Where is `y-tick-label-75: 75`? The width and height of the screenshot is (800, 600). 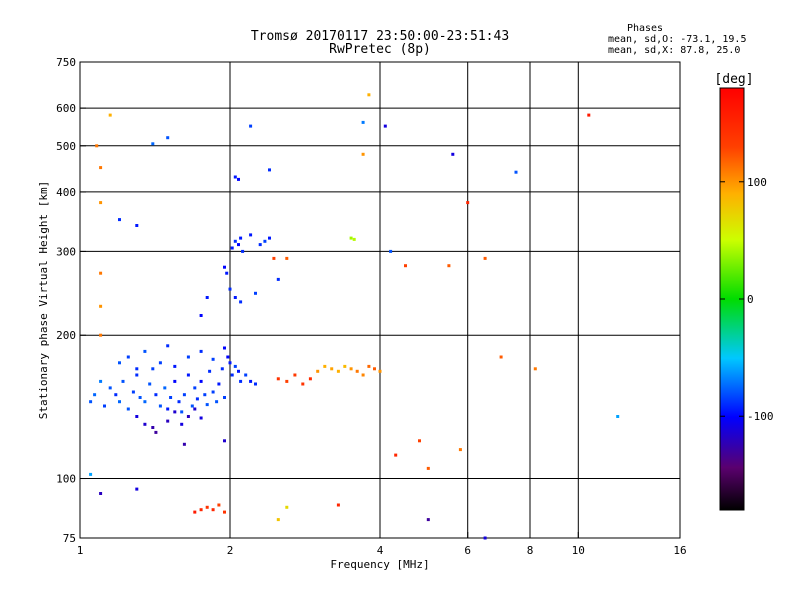 y-tick-label-75: 75 is located at coordinates (69, 538).